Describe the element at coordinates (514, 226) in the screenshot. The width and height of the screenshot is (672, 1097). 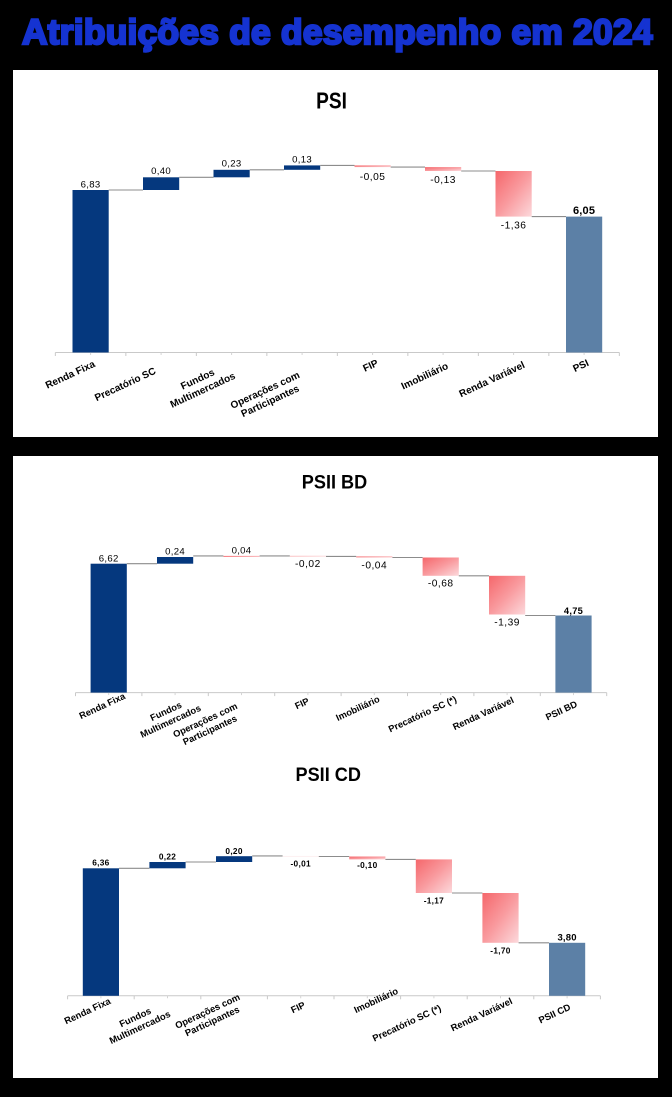
I see `svg-text: -1,36` at that location.